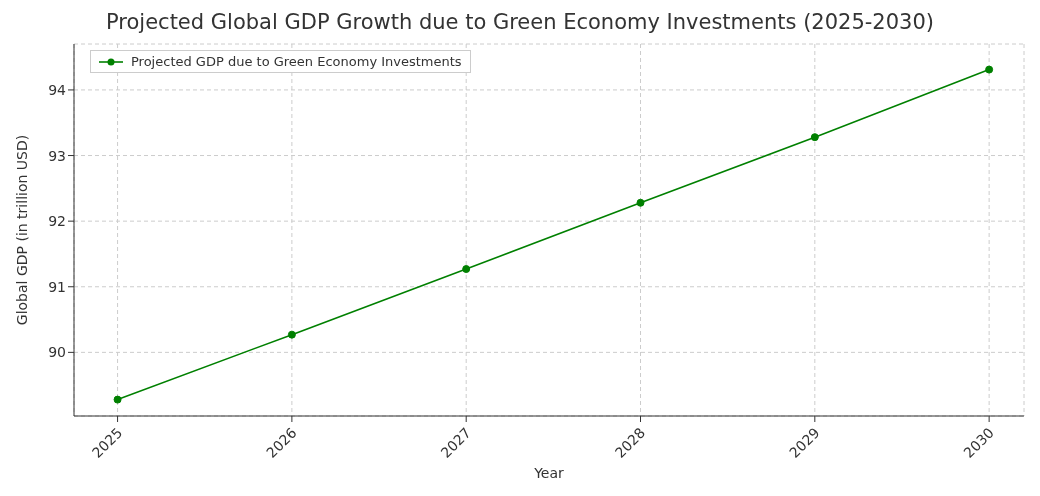 The image size is (1040, 496). What do you see at coordinates (57, 221) in the screenshot?
I see `y-tick-label: 92` at bounding box center [57, 221].